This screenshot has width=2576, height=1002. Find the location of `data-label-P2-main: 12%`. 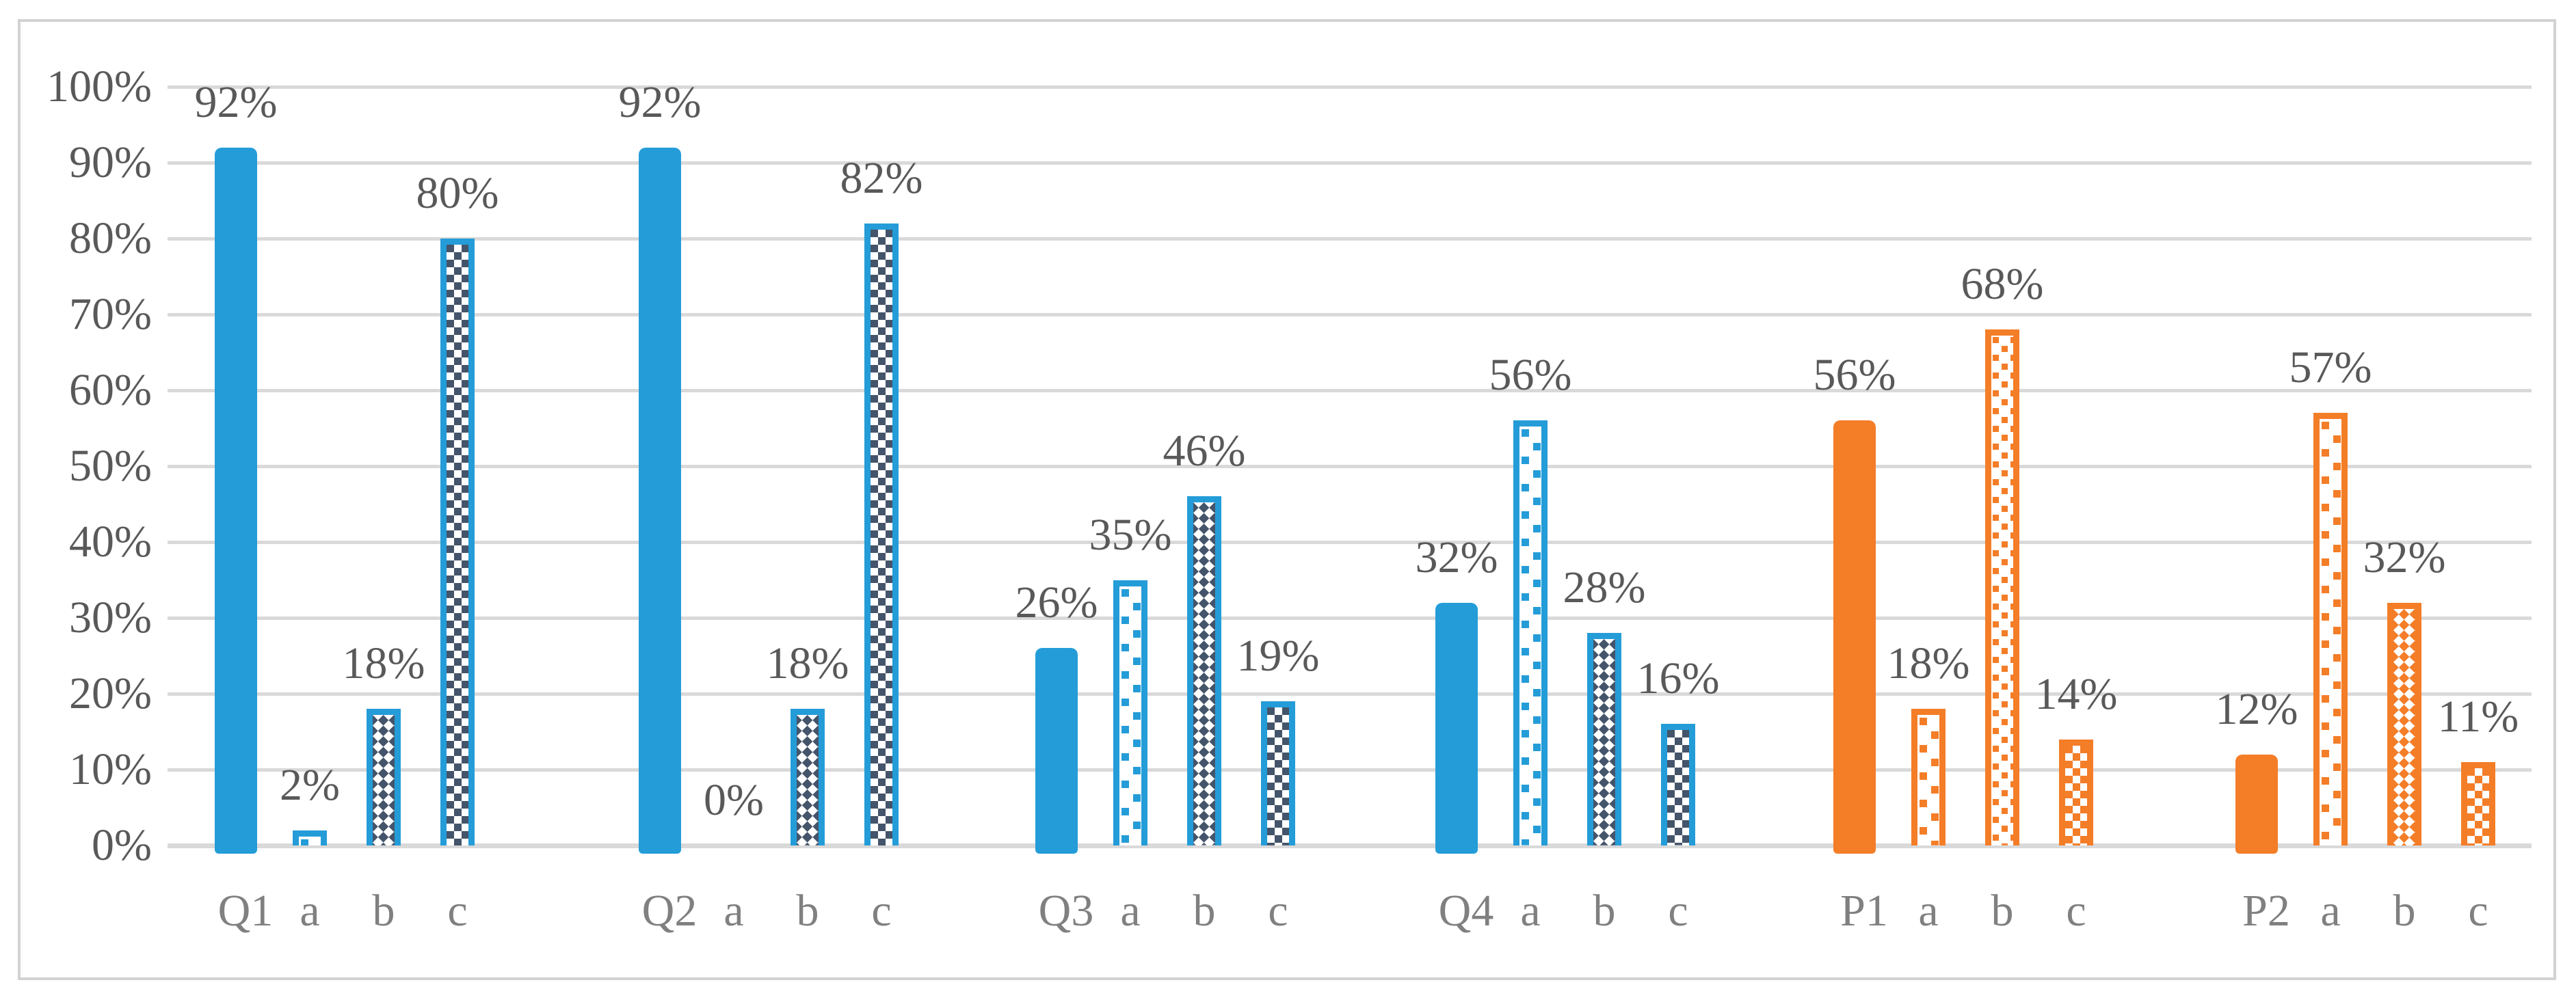

data-label-P2-main: 12% is located at coordinates (2256, 709).